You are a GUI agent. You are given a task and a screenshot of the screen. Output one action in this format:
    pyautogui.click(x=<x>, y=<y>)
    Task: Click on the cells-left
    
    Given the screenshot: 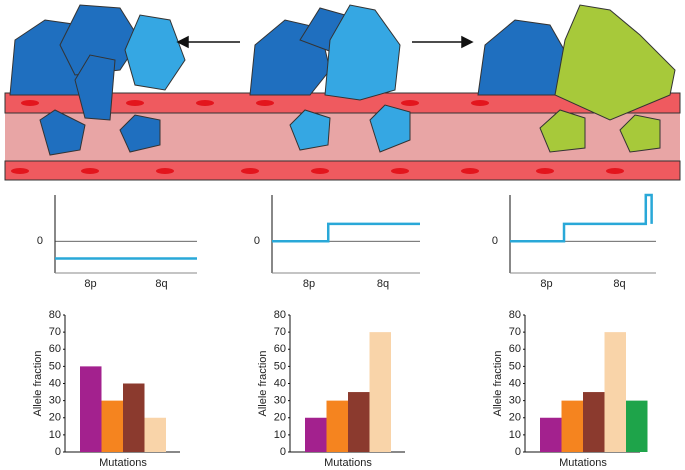 What is the action you would take?
    pyautogui.click(x=85, y=80)
    